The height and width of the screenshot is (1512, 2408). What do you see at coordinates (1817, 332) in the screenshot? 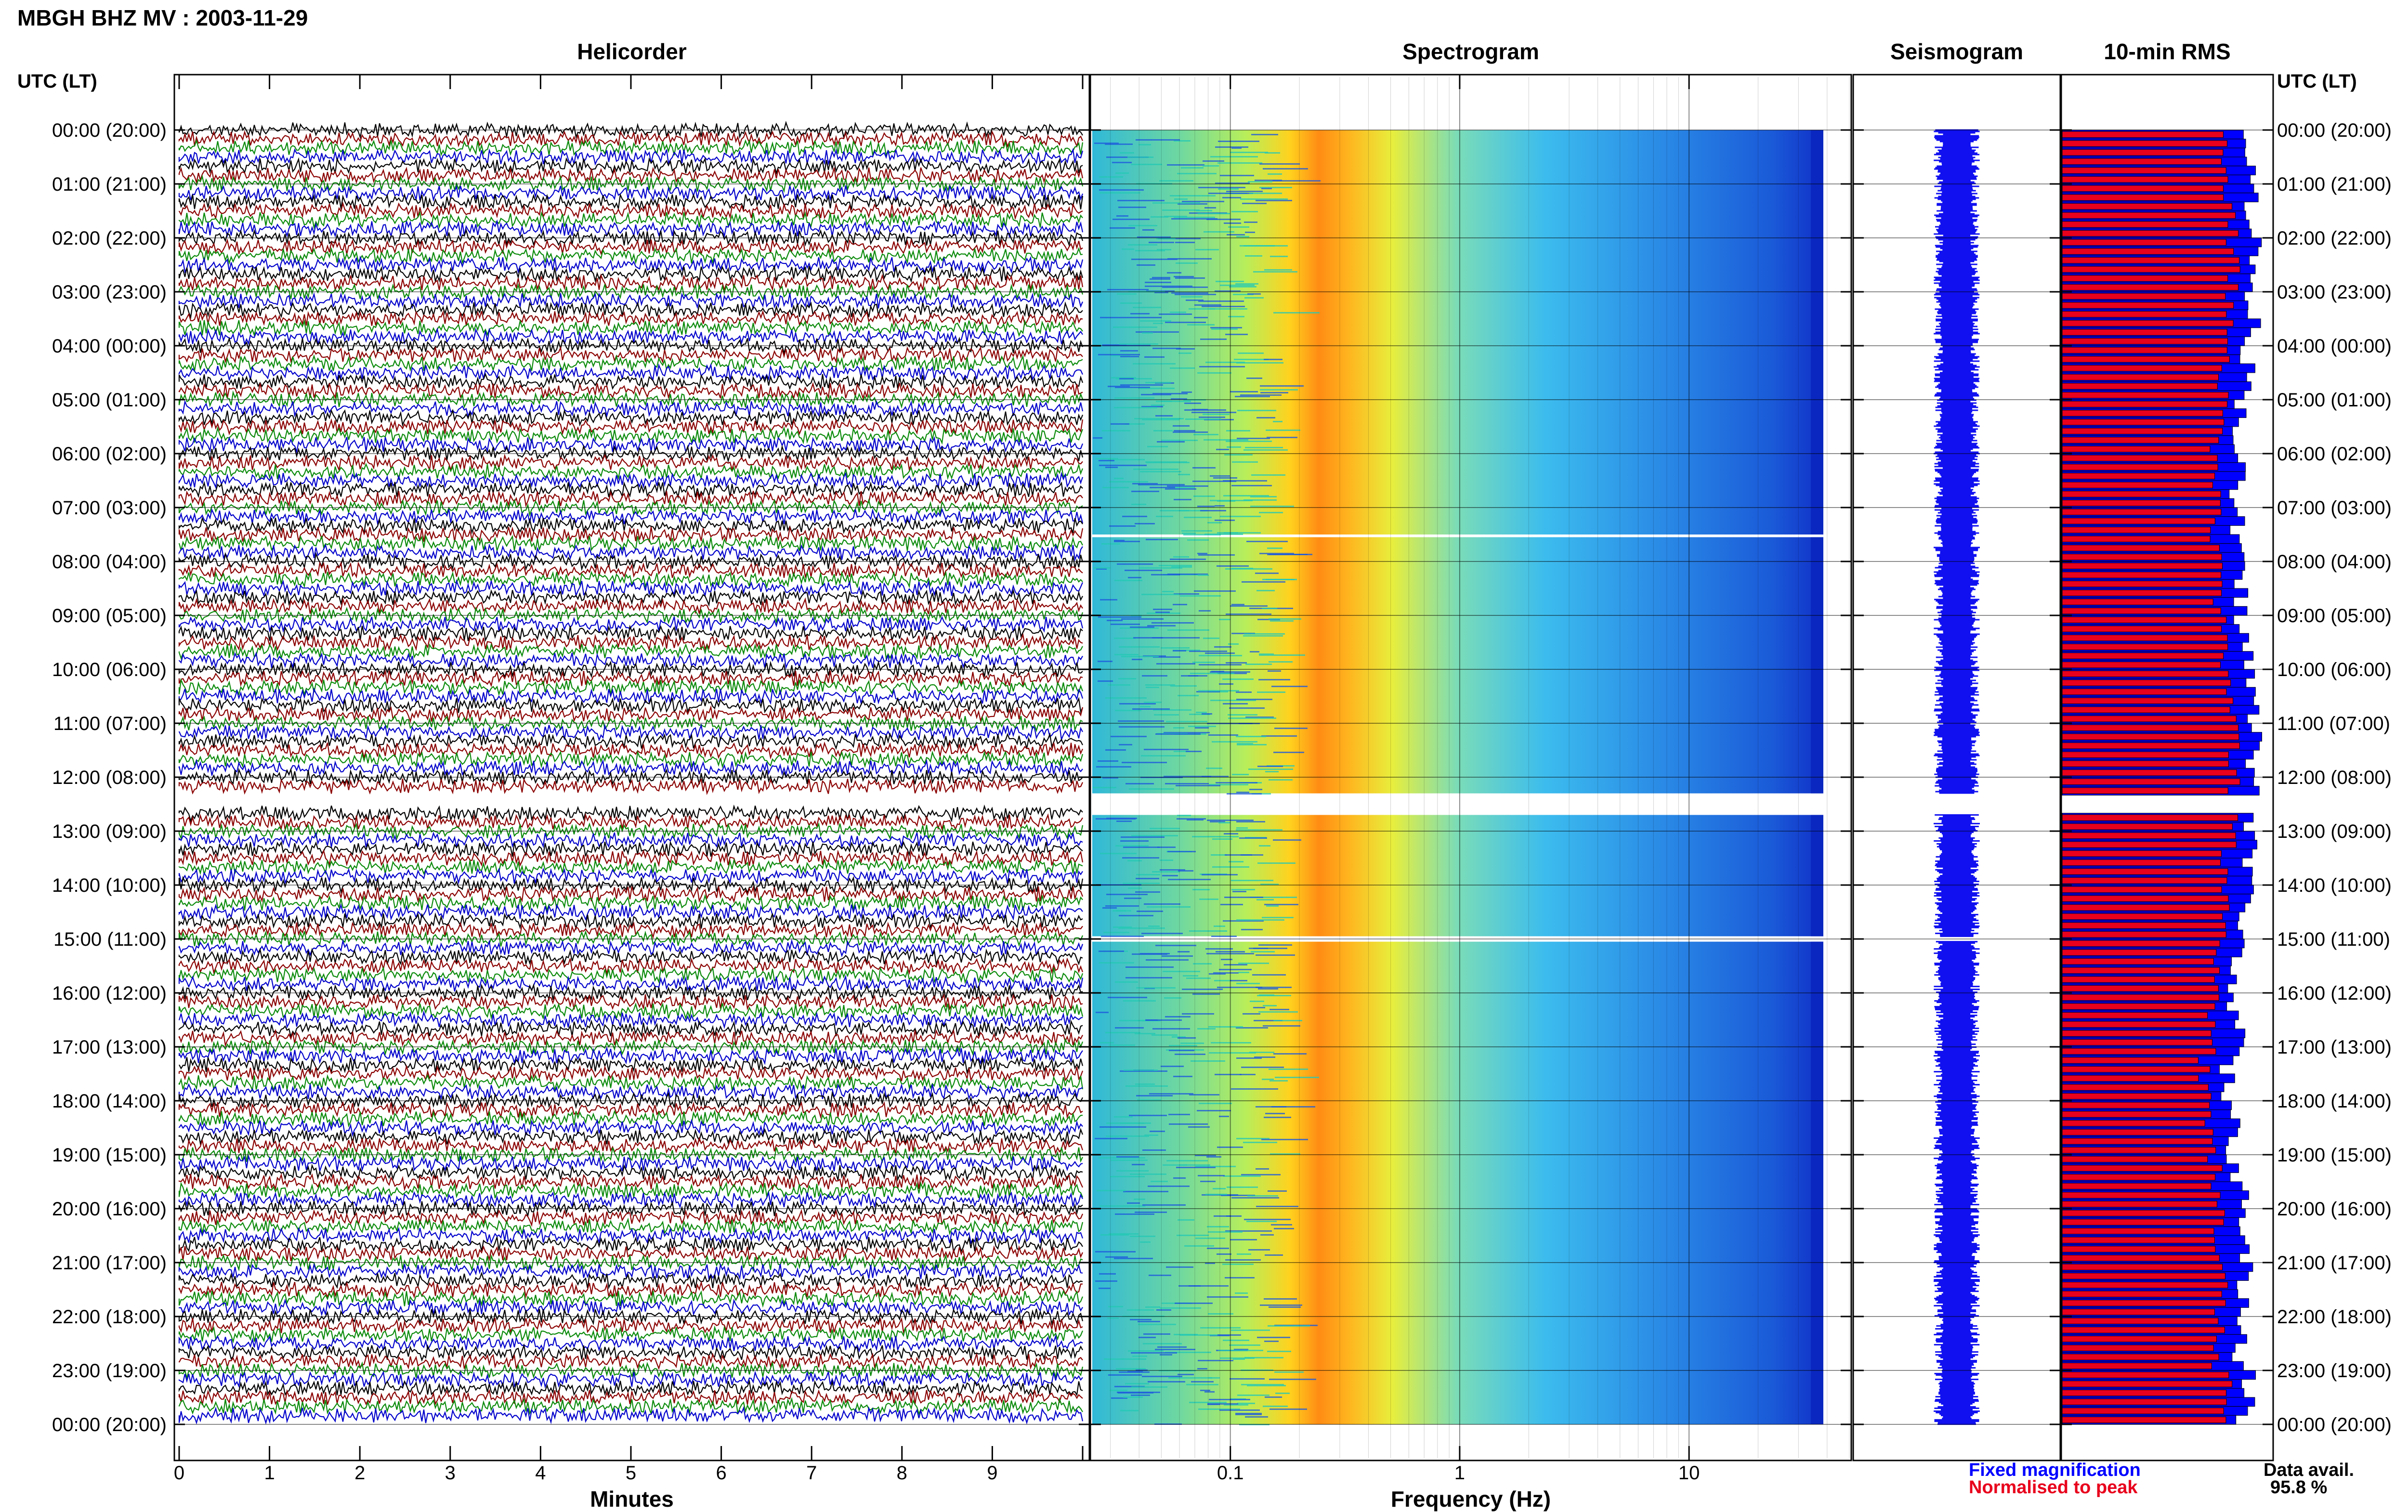
I see `spectrogram-nyquist-band` at bounding box center [1817, 332].